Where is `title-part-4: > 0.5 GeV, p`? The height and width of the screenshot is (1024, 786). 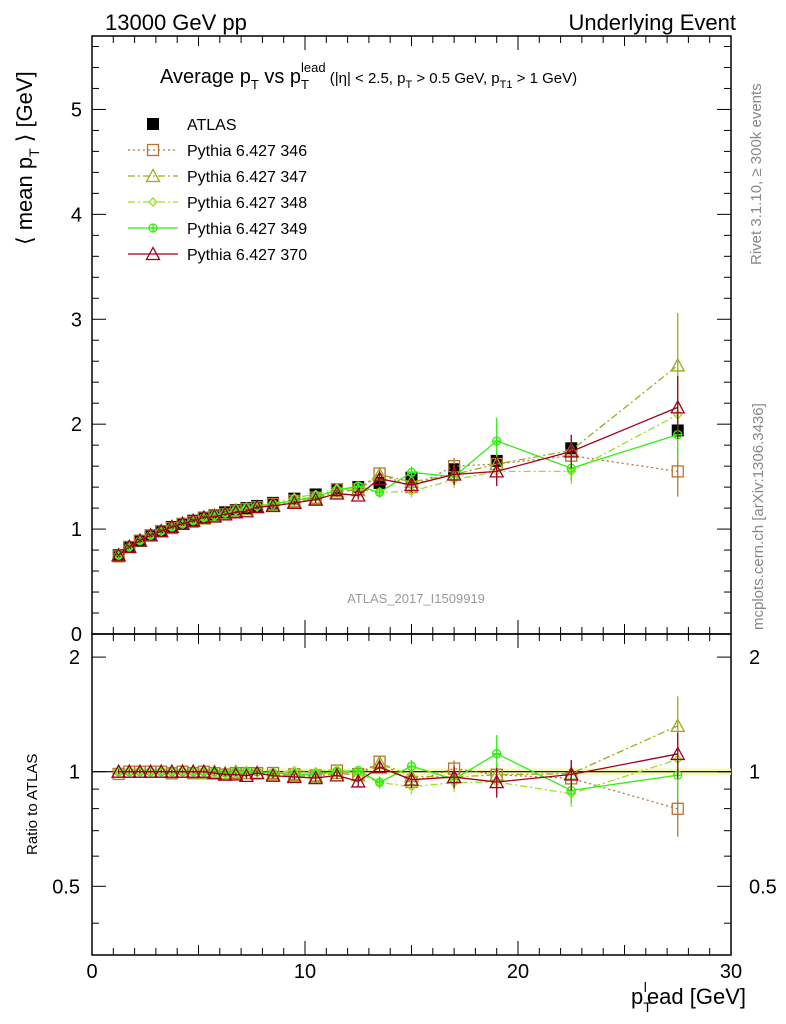 title-part-4: > 0.5 GeV, p is located at coordinates (455, 78).